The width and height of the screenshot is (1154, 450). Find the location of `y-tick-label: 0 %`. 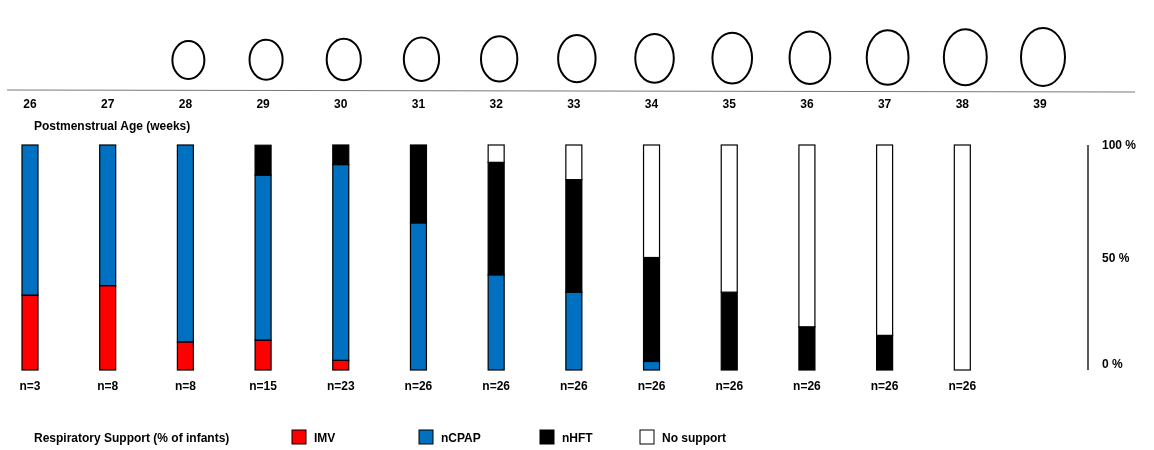

y-tick-label: 0 % is located at coordinates (1113, 364).